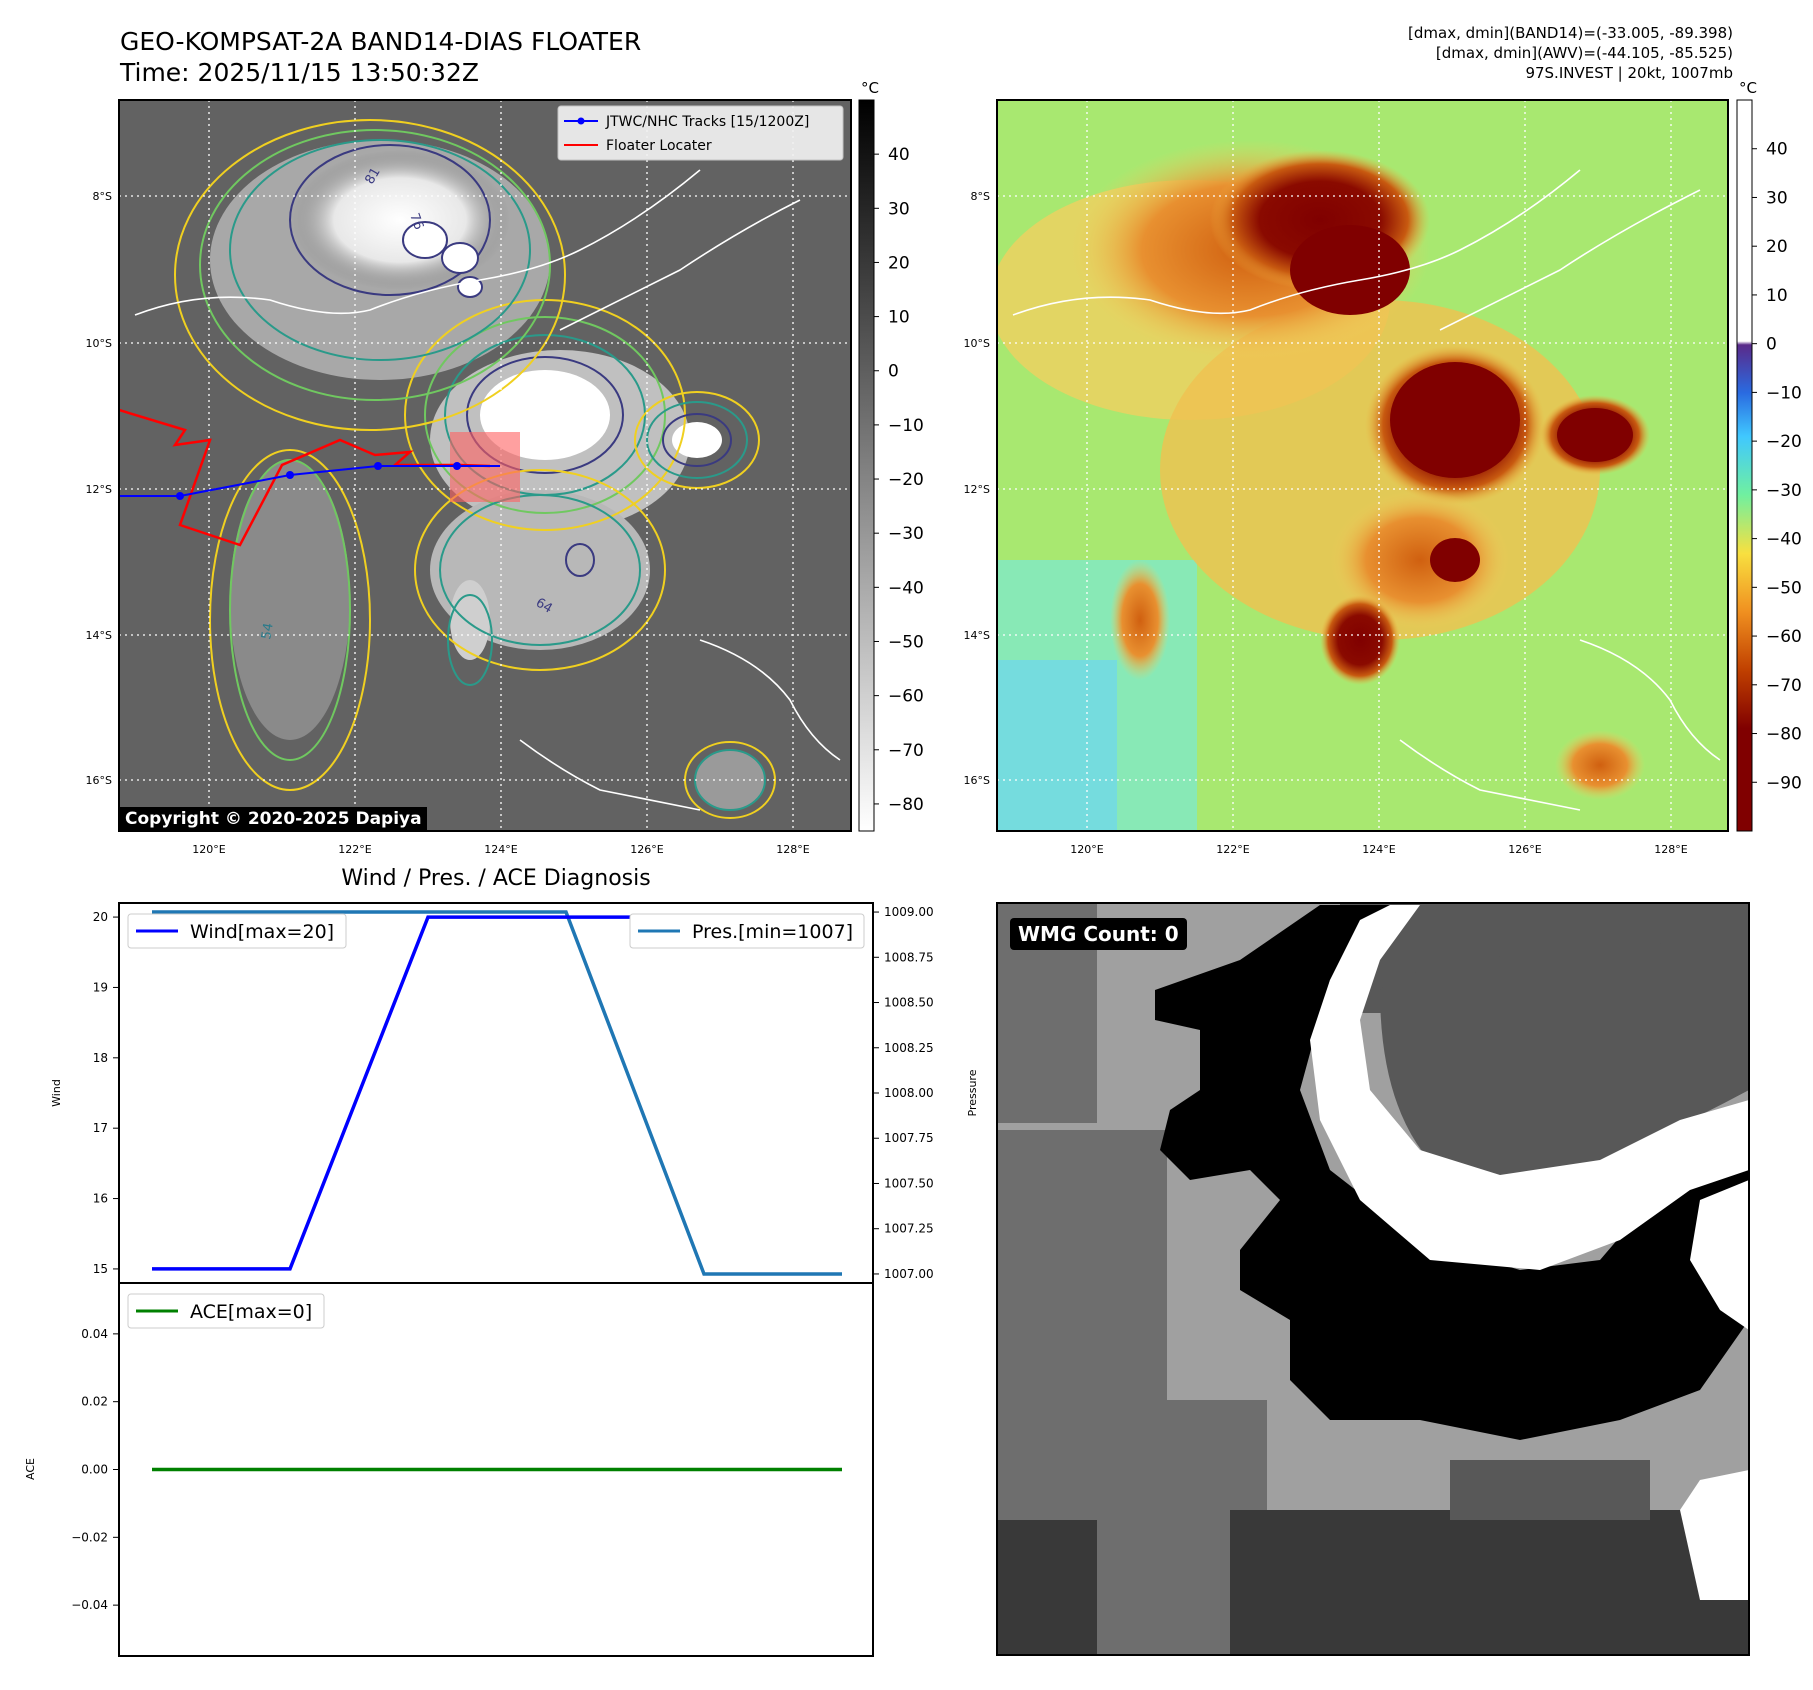  Describe the element at coordinates (977, 489) in the screenshot. I see `awv-lat-tick: 12°S` at that location.